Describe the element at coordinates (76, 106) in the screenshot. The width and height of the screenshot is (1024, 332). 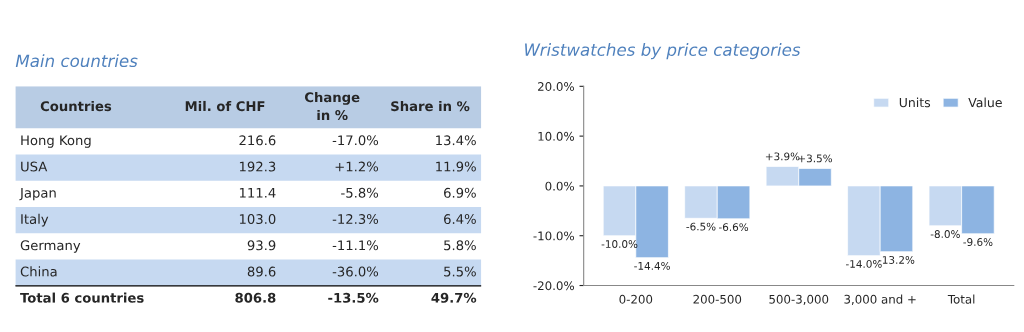
I see `text: Countries` at that location.